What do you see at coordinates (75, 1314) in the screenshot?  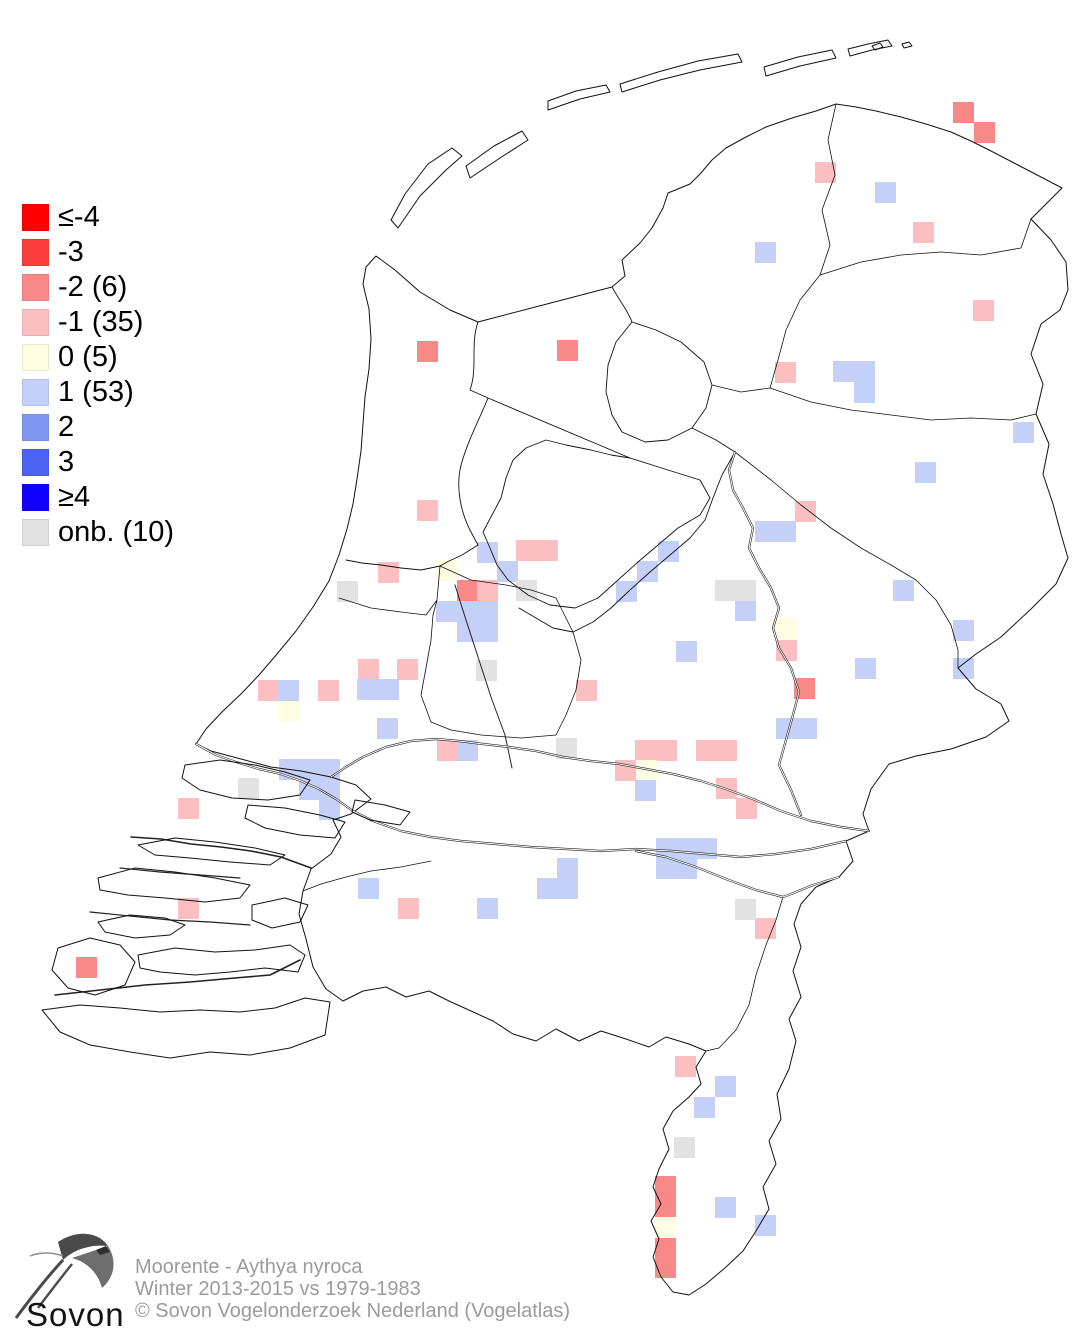 I see `sovon-wordmark: Sovon` at bounding box center [75, 1314].